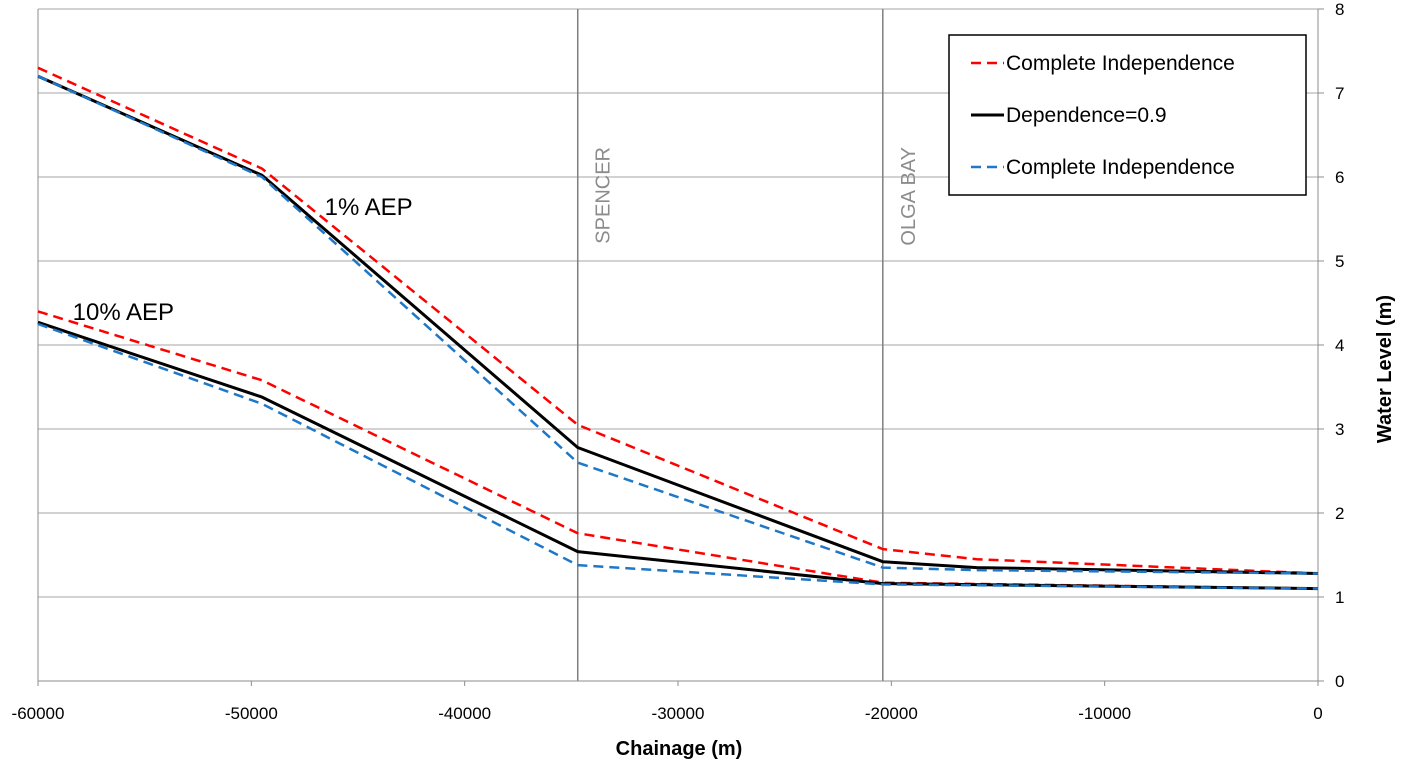  Describe the element at coordinates (369, 207) in the screenshot. I see `curve-label: 1% AEP` at that location.